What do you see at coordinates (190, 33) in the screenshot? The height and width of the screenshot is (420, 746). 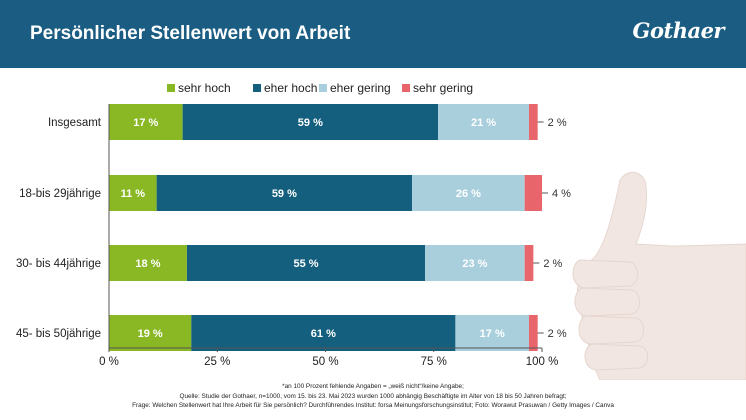 I see `page-title: Persönlicher Stellenwert von Arbeit` at bounding box center [190, 33].